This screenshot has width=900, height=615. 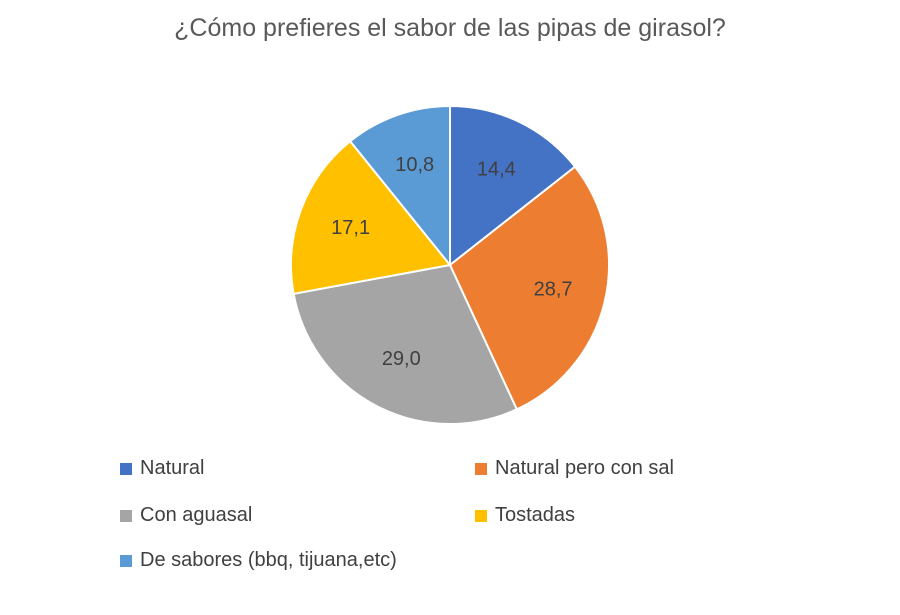 What do you see at coordinates (553, 290) in the screenshot?
I see `data-label-natural-pero-con-sal: 28,7` at bounding box center [553, 290].